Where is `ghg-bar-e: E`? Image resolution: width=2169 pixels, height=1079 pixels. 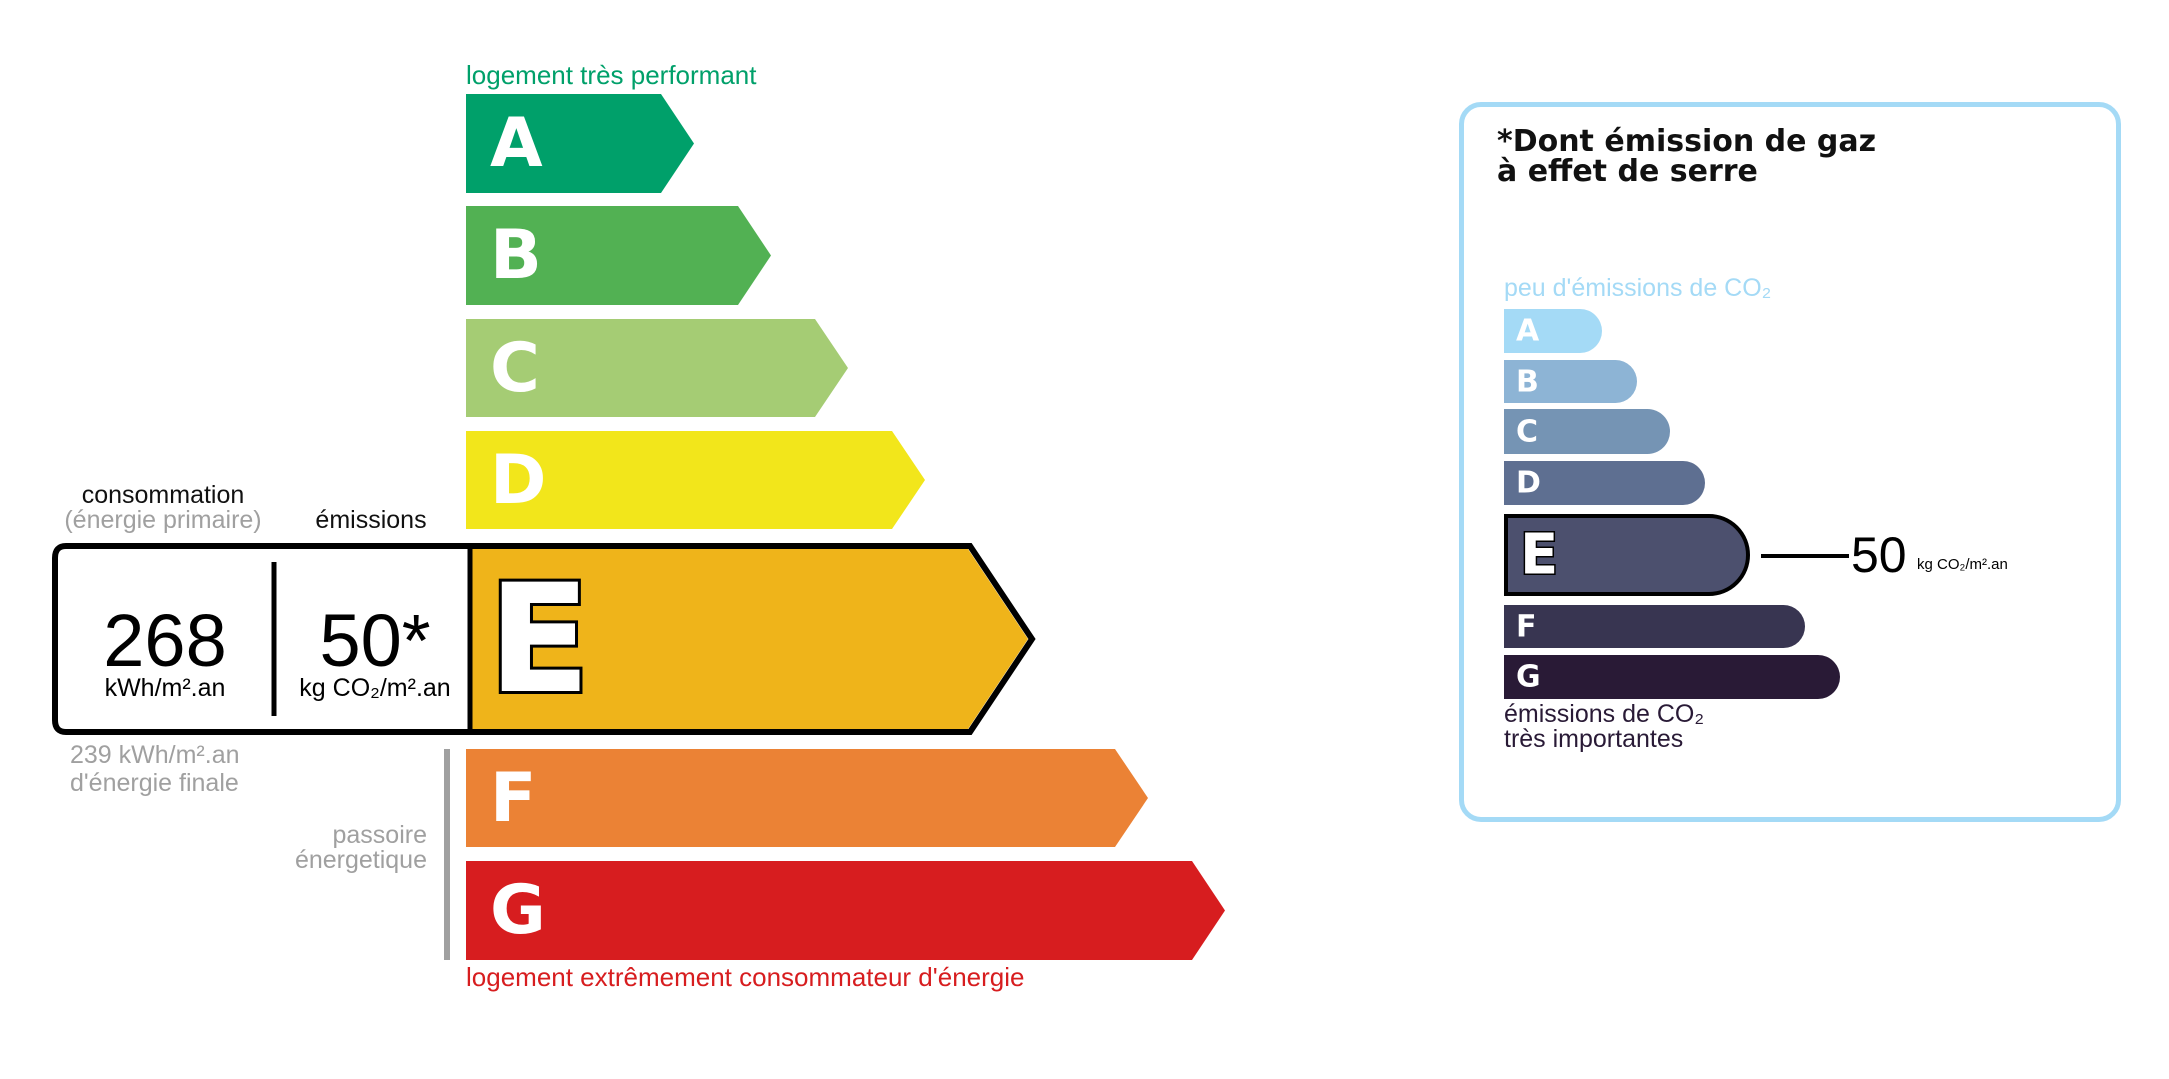 ghg-bar-e: E is located at coordinates (1627, 555).